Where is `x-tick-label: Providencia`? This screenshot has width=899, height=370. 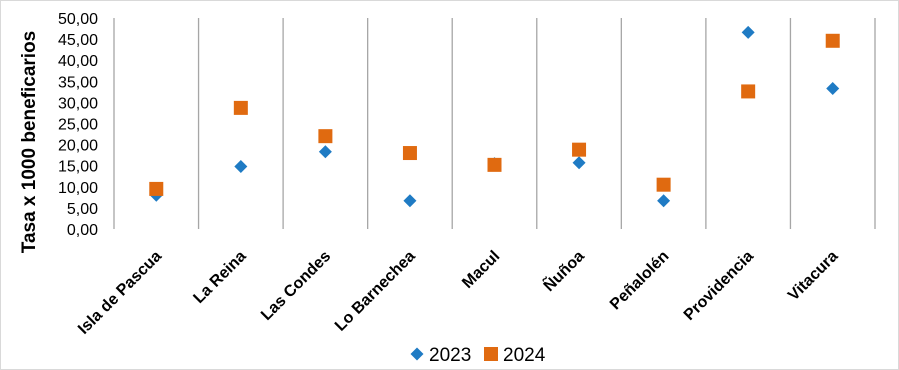 x-tick-label: Providencia is located at coordinates (719, 286).